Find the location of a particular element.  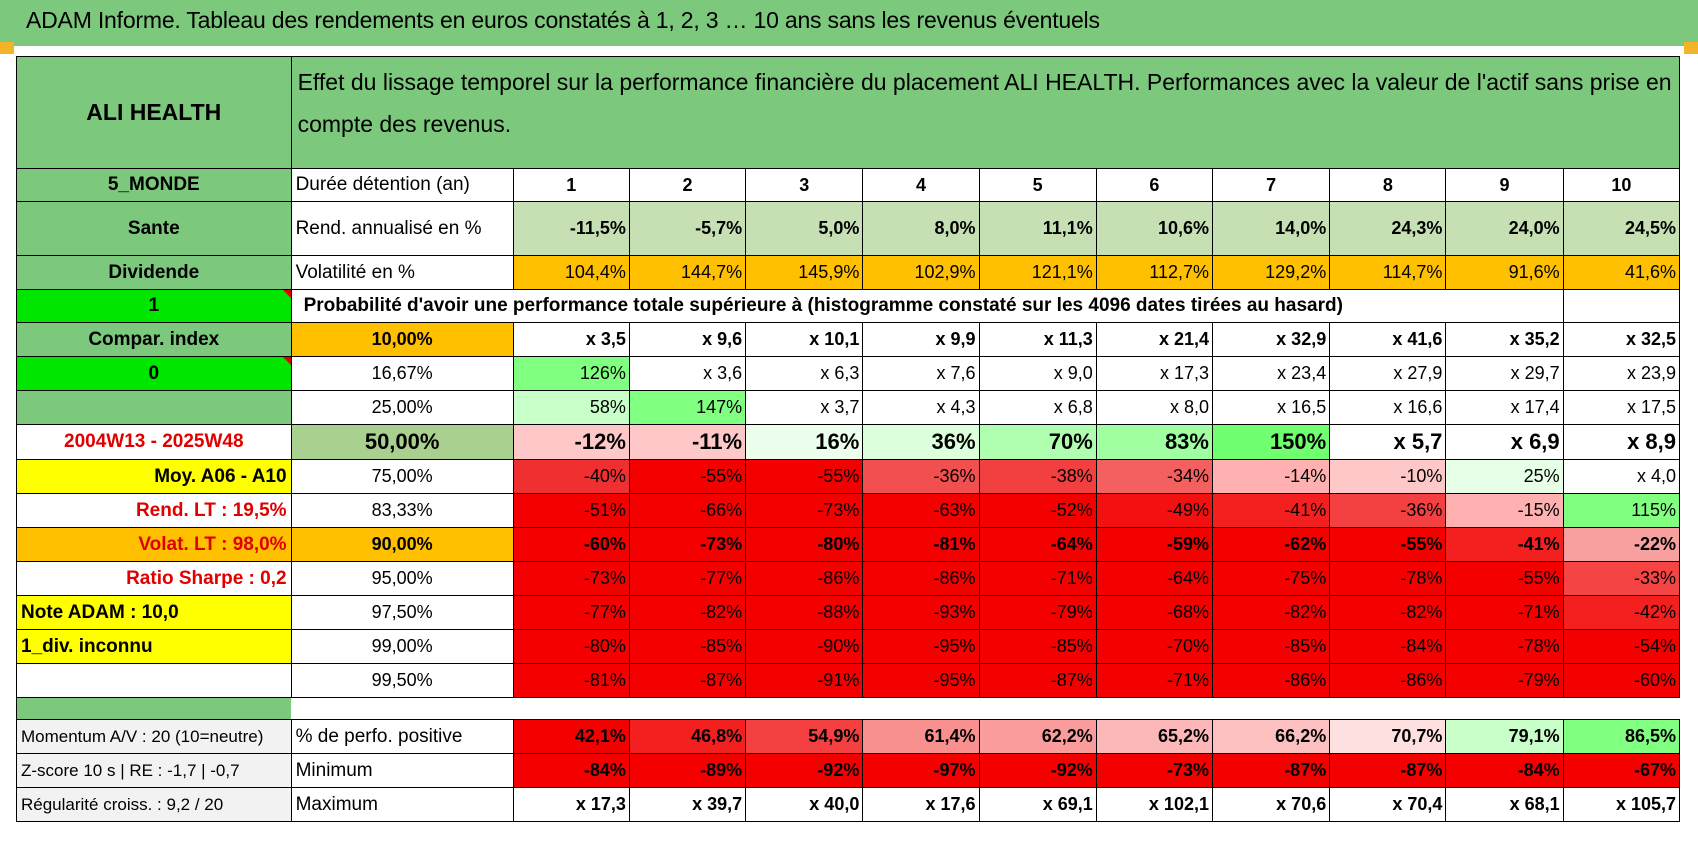

quantile-cell: 70% is located at coordinates (1037, 442).